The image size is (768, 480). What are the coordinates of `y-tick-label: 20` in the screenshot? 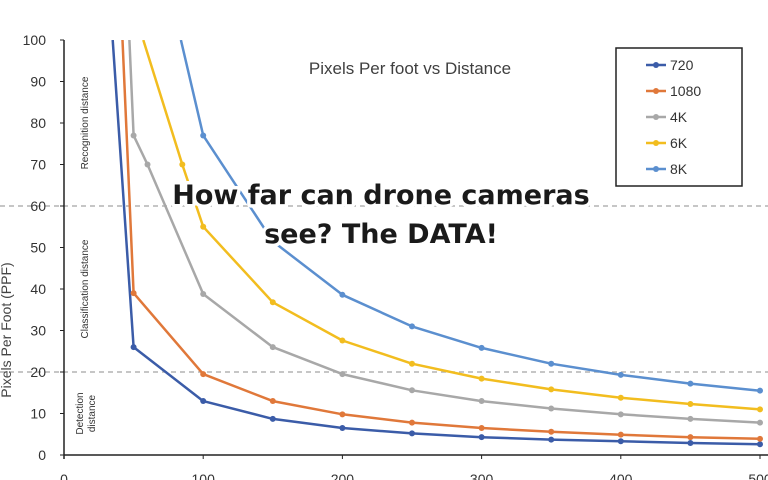 It's located at (38, 372).